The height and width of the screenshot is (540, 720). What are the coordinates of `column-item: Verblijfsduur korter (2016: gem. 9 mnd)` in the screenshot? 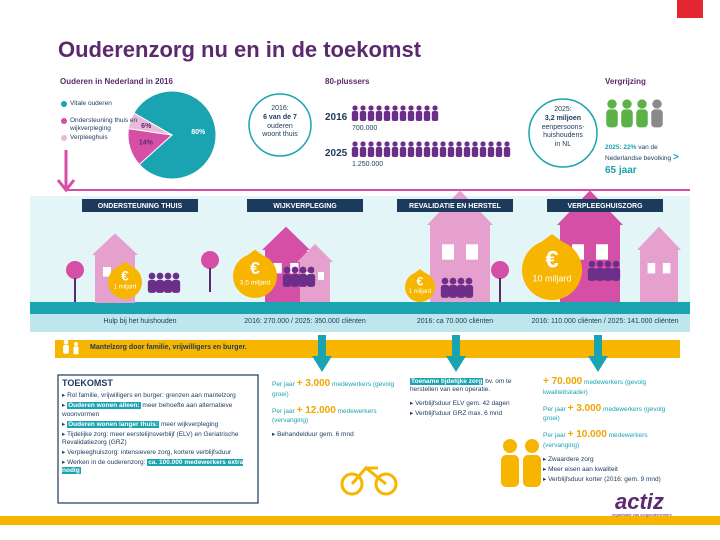 It's located at (613, 480).